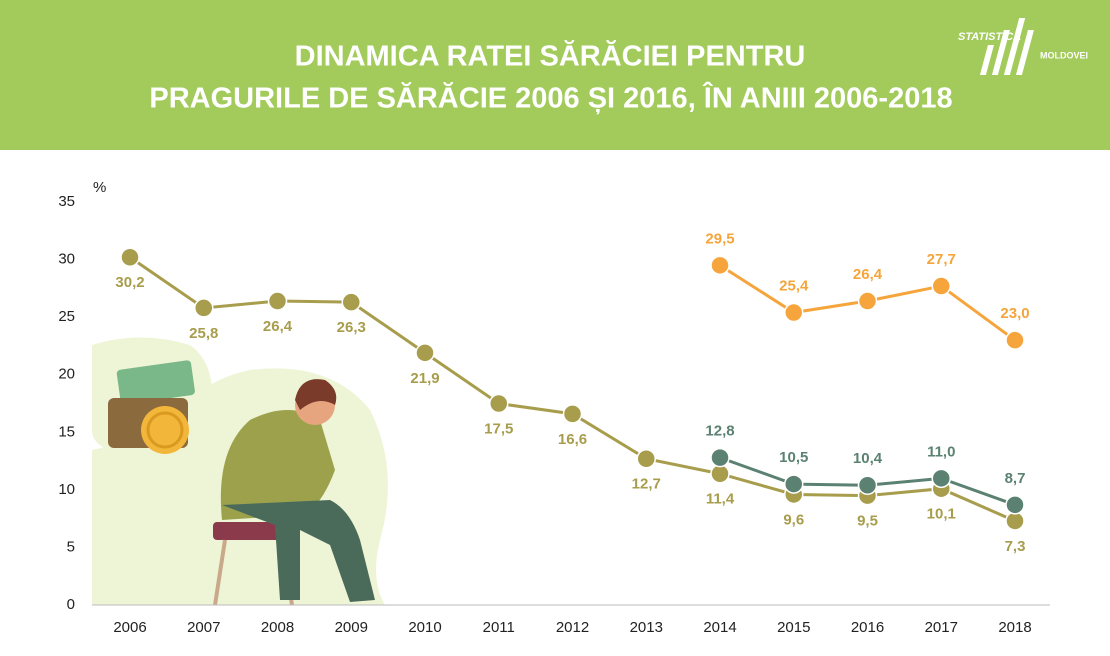 The image size is (1110, 656). I want to click on data-label: 11,4, so click(720, 499).